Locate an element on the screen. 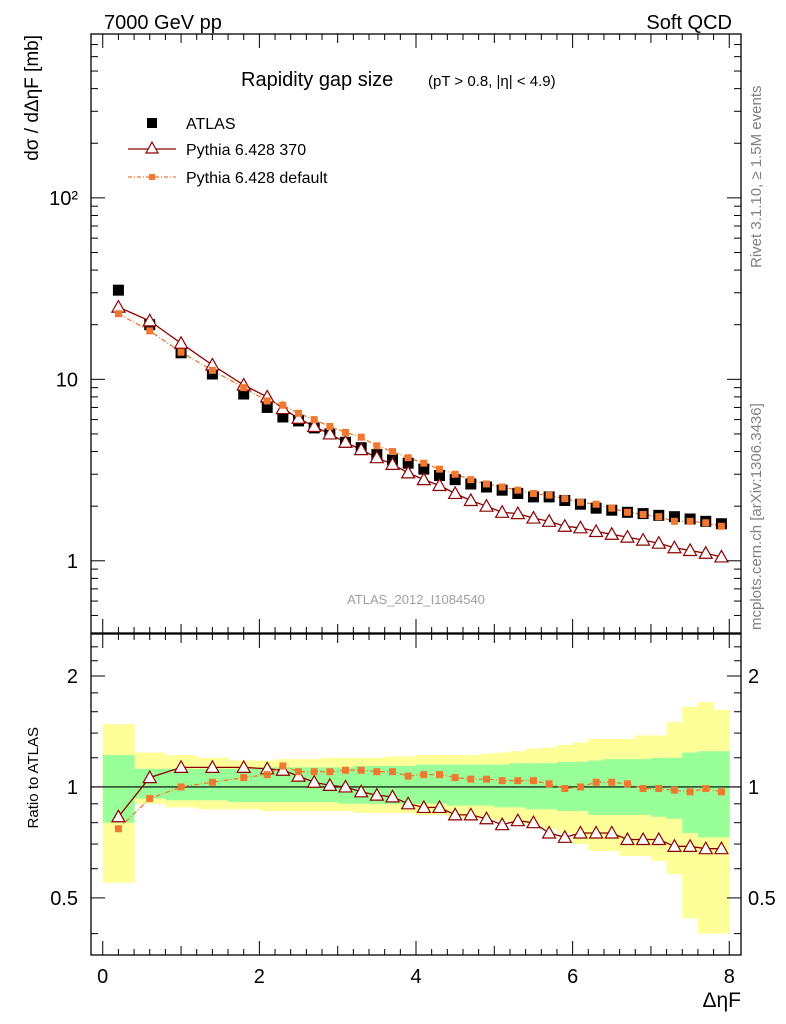  x-axis-label: ΔηF is located at coordinates (721, 1000).